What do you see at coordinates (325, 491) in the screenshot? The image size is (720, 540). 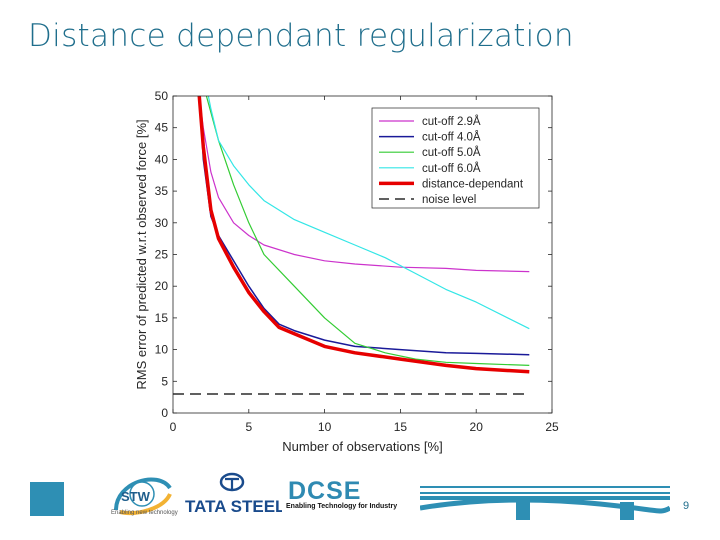 I see `dcse-title: DCSE` at bounding box center [325, 491].